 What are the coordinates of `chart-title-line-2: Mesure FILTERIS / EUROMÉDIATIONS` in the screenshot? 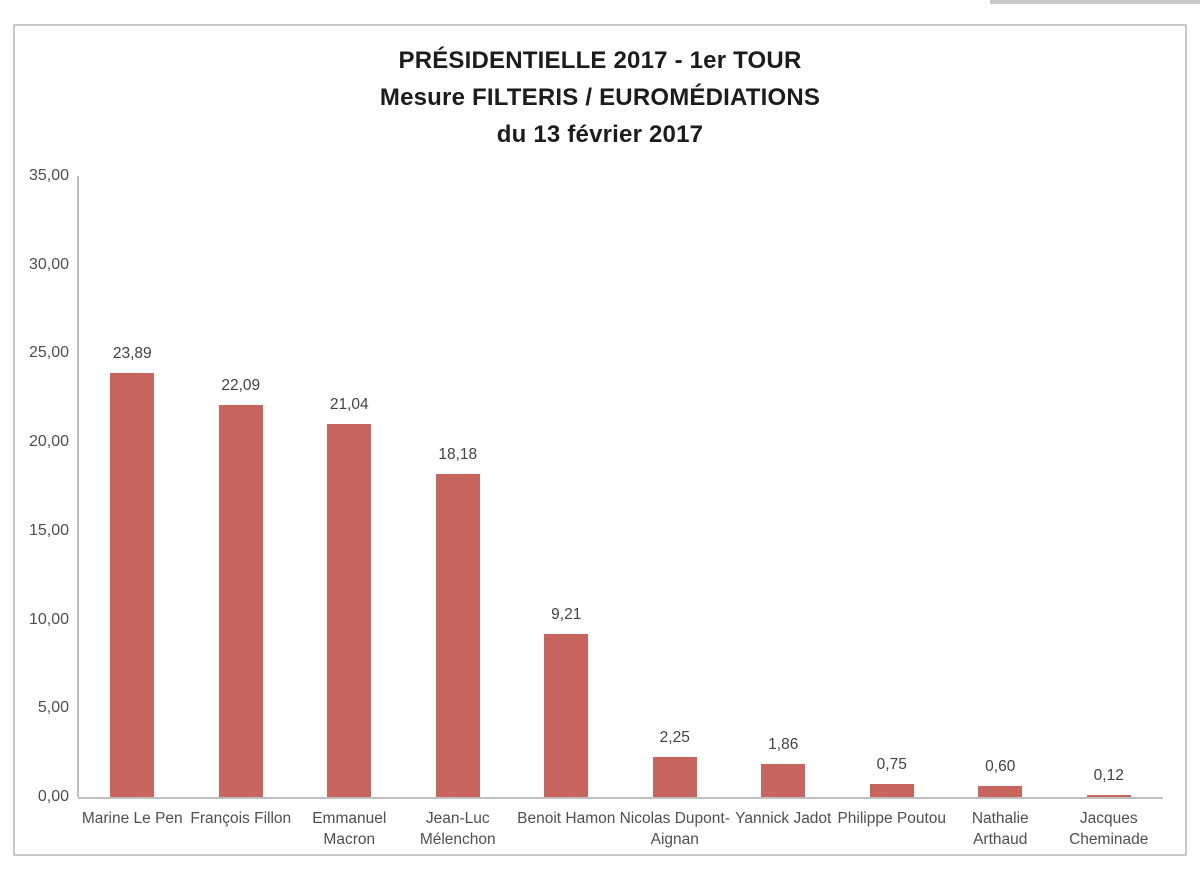 It's located at (600, 97).